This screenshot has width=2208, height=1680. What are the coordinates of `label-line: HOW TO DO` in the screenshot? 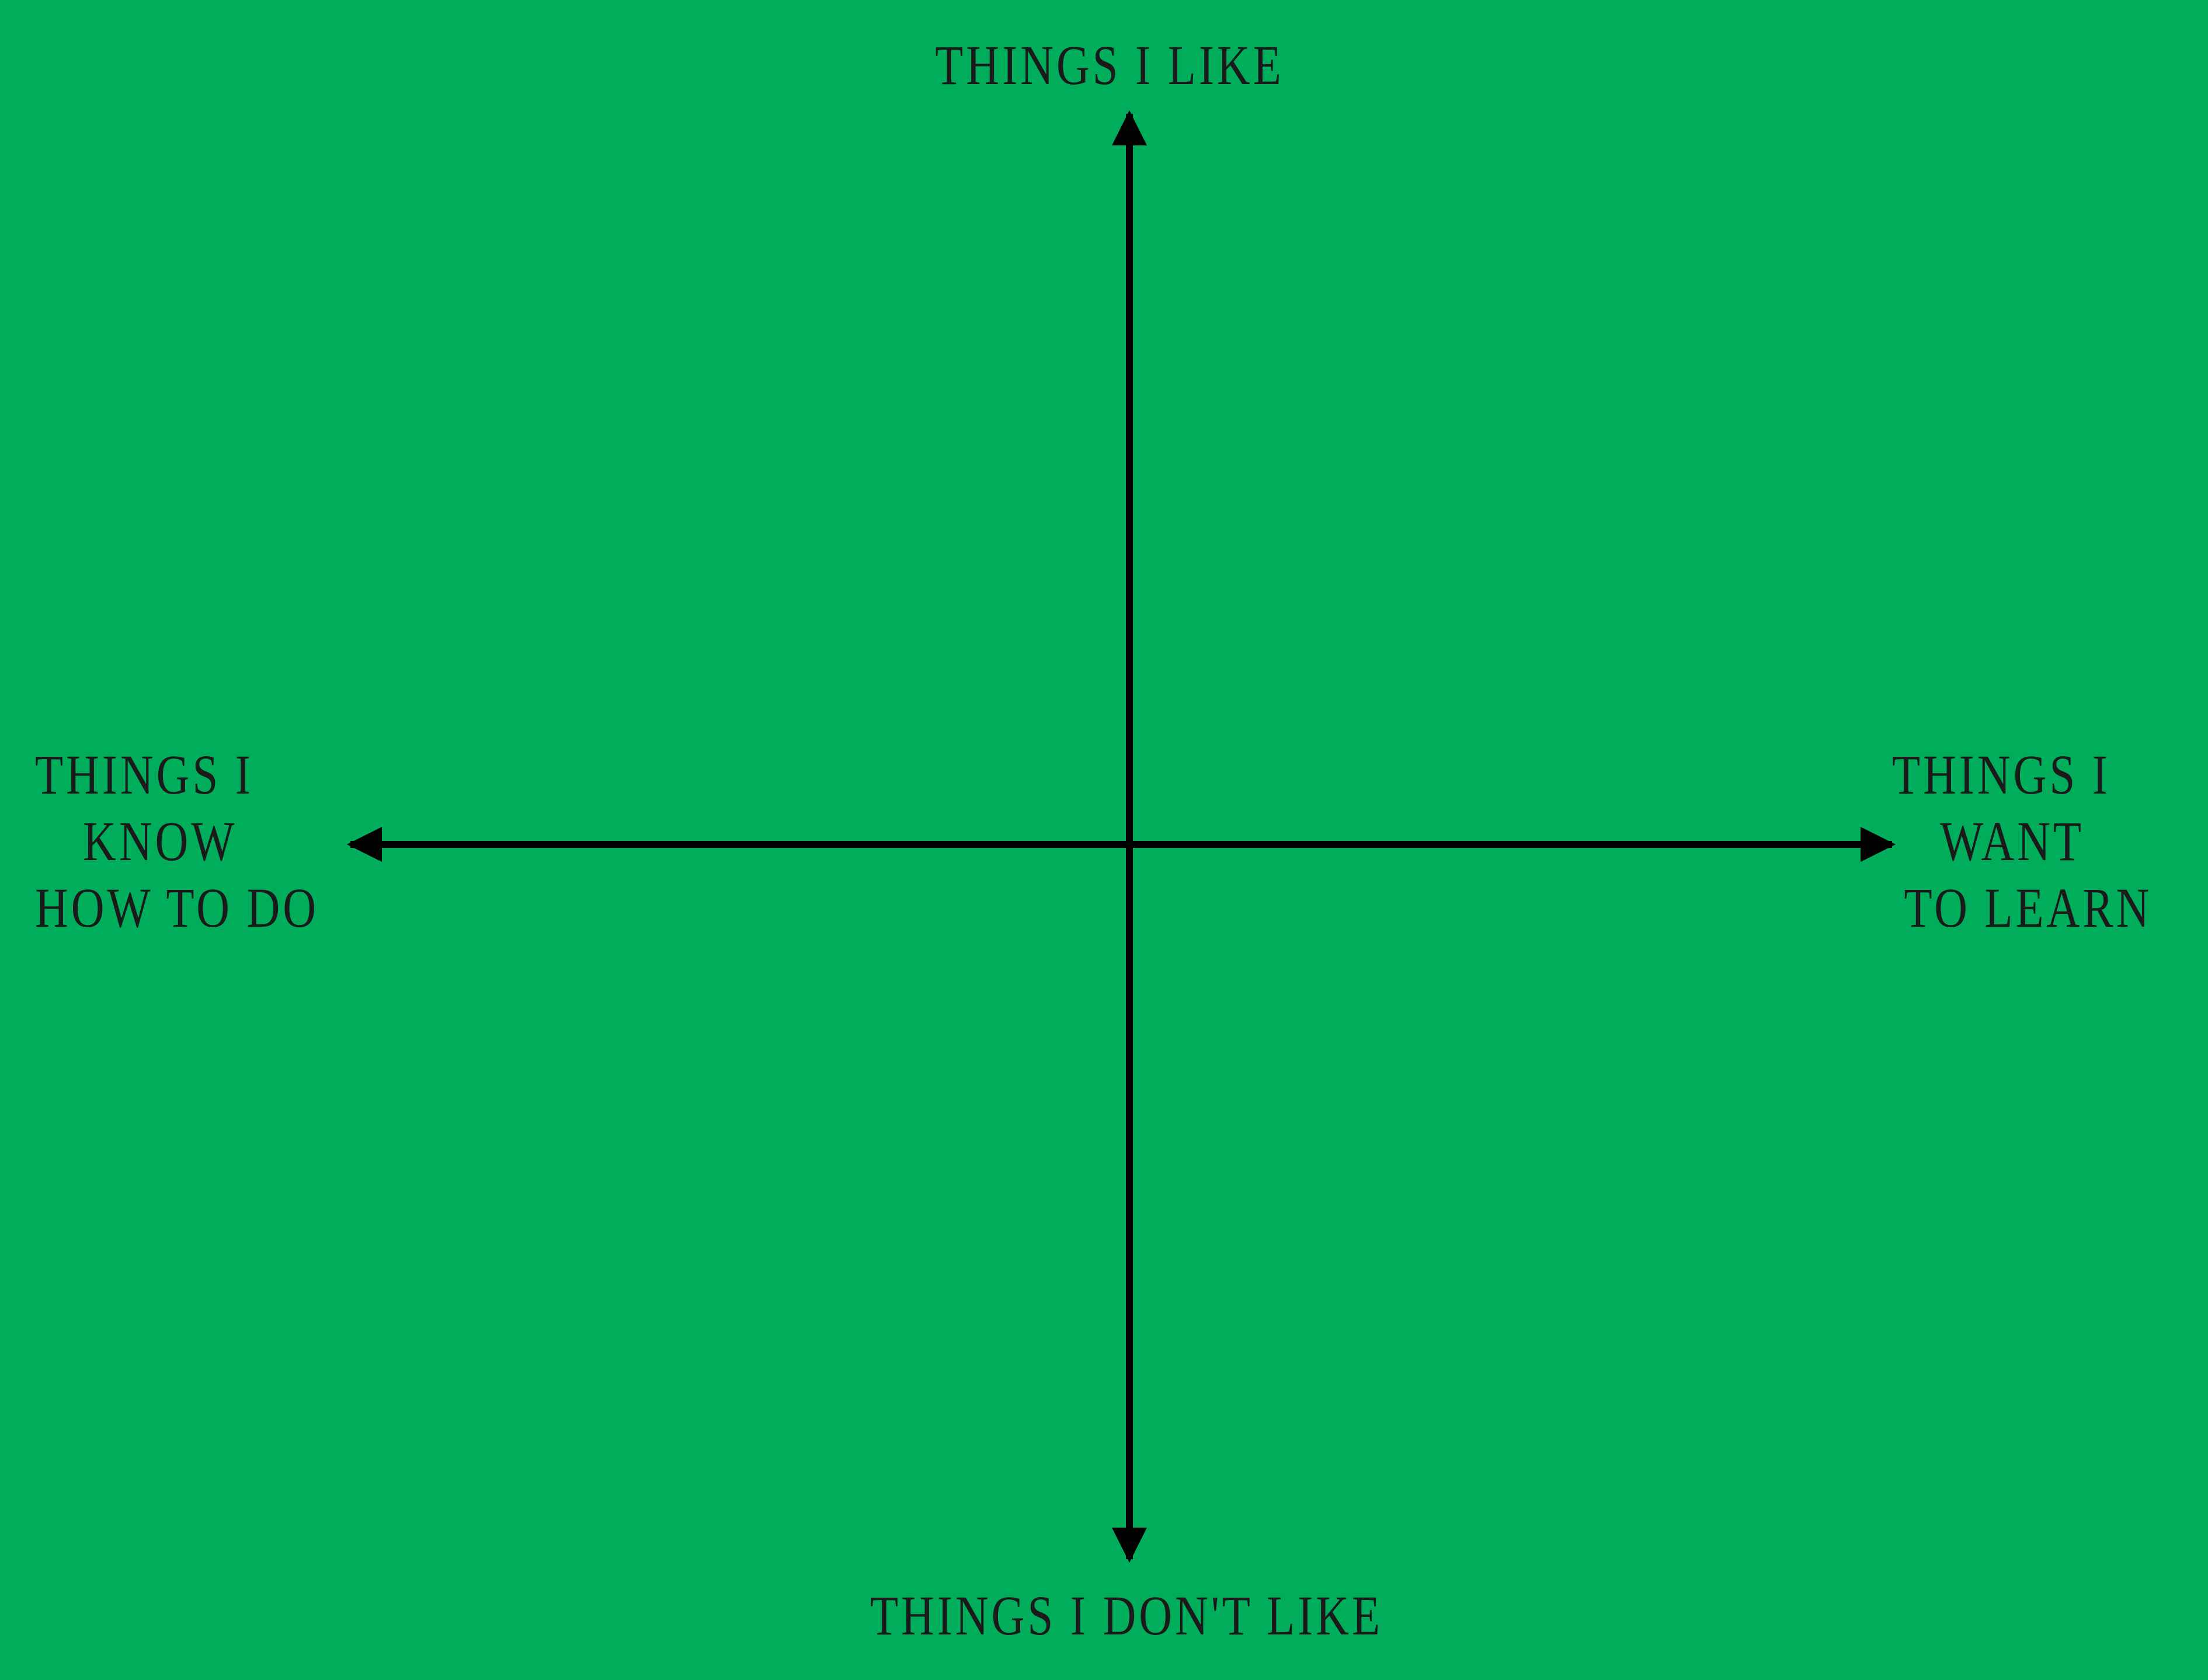 It's located at (177, 907).